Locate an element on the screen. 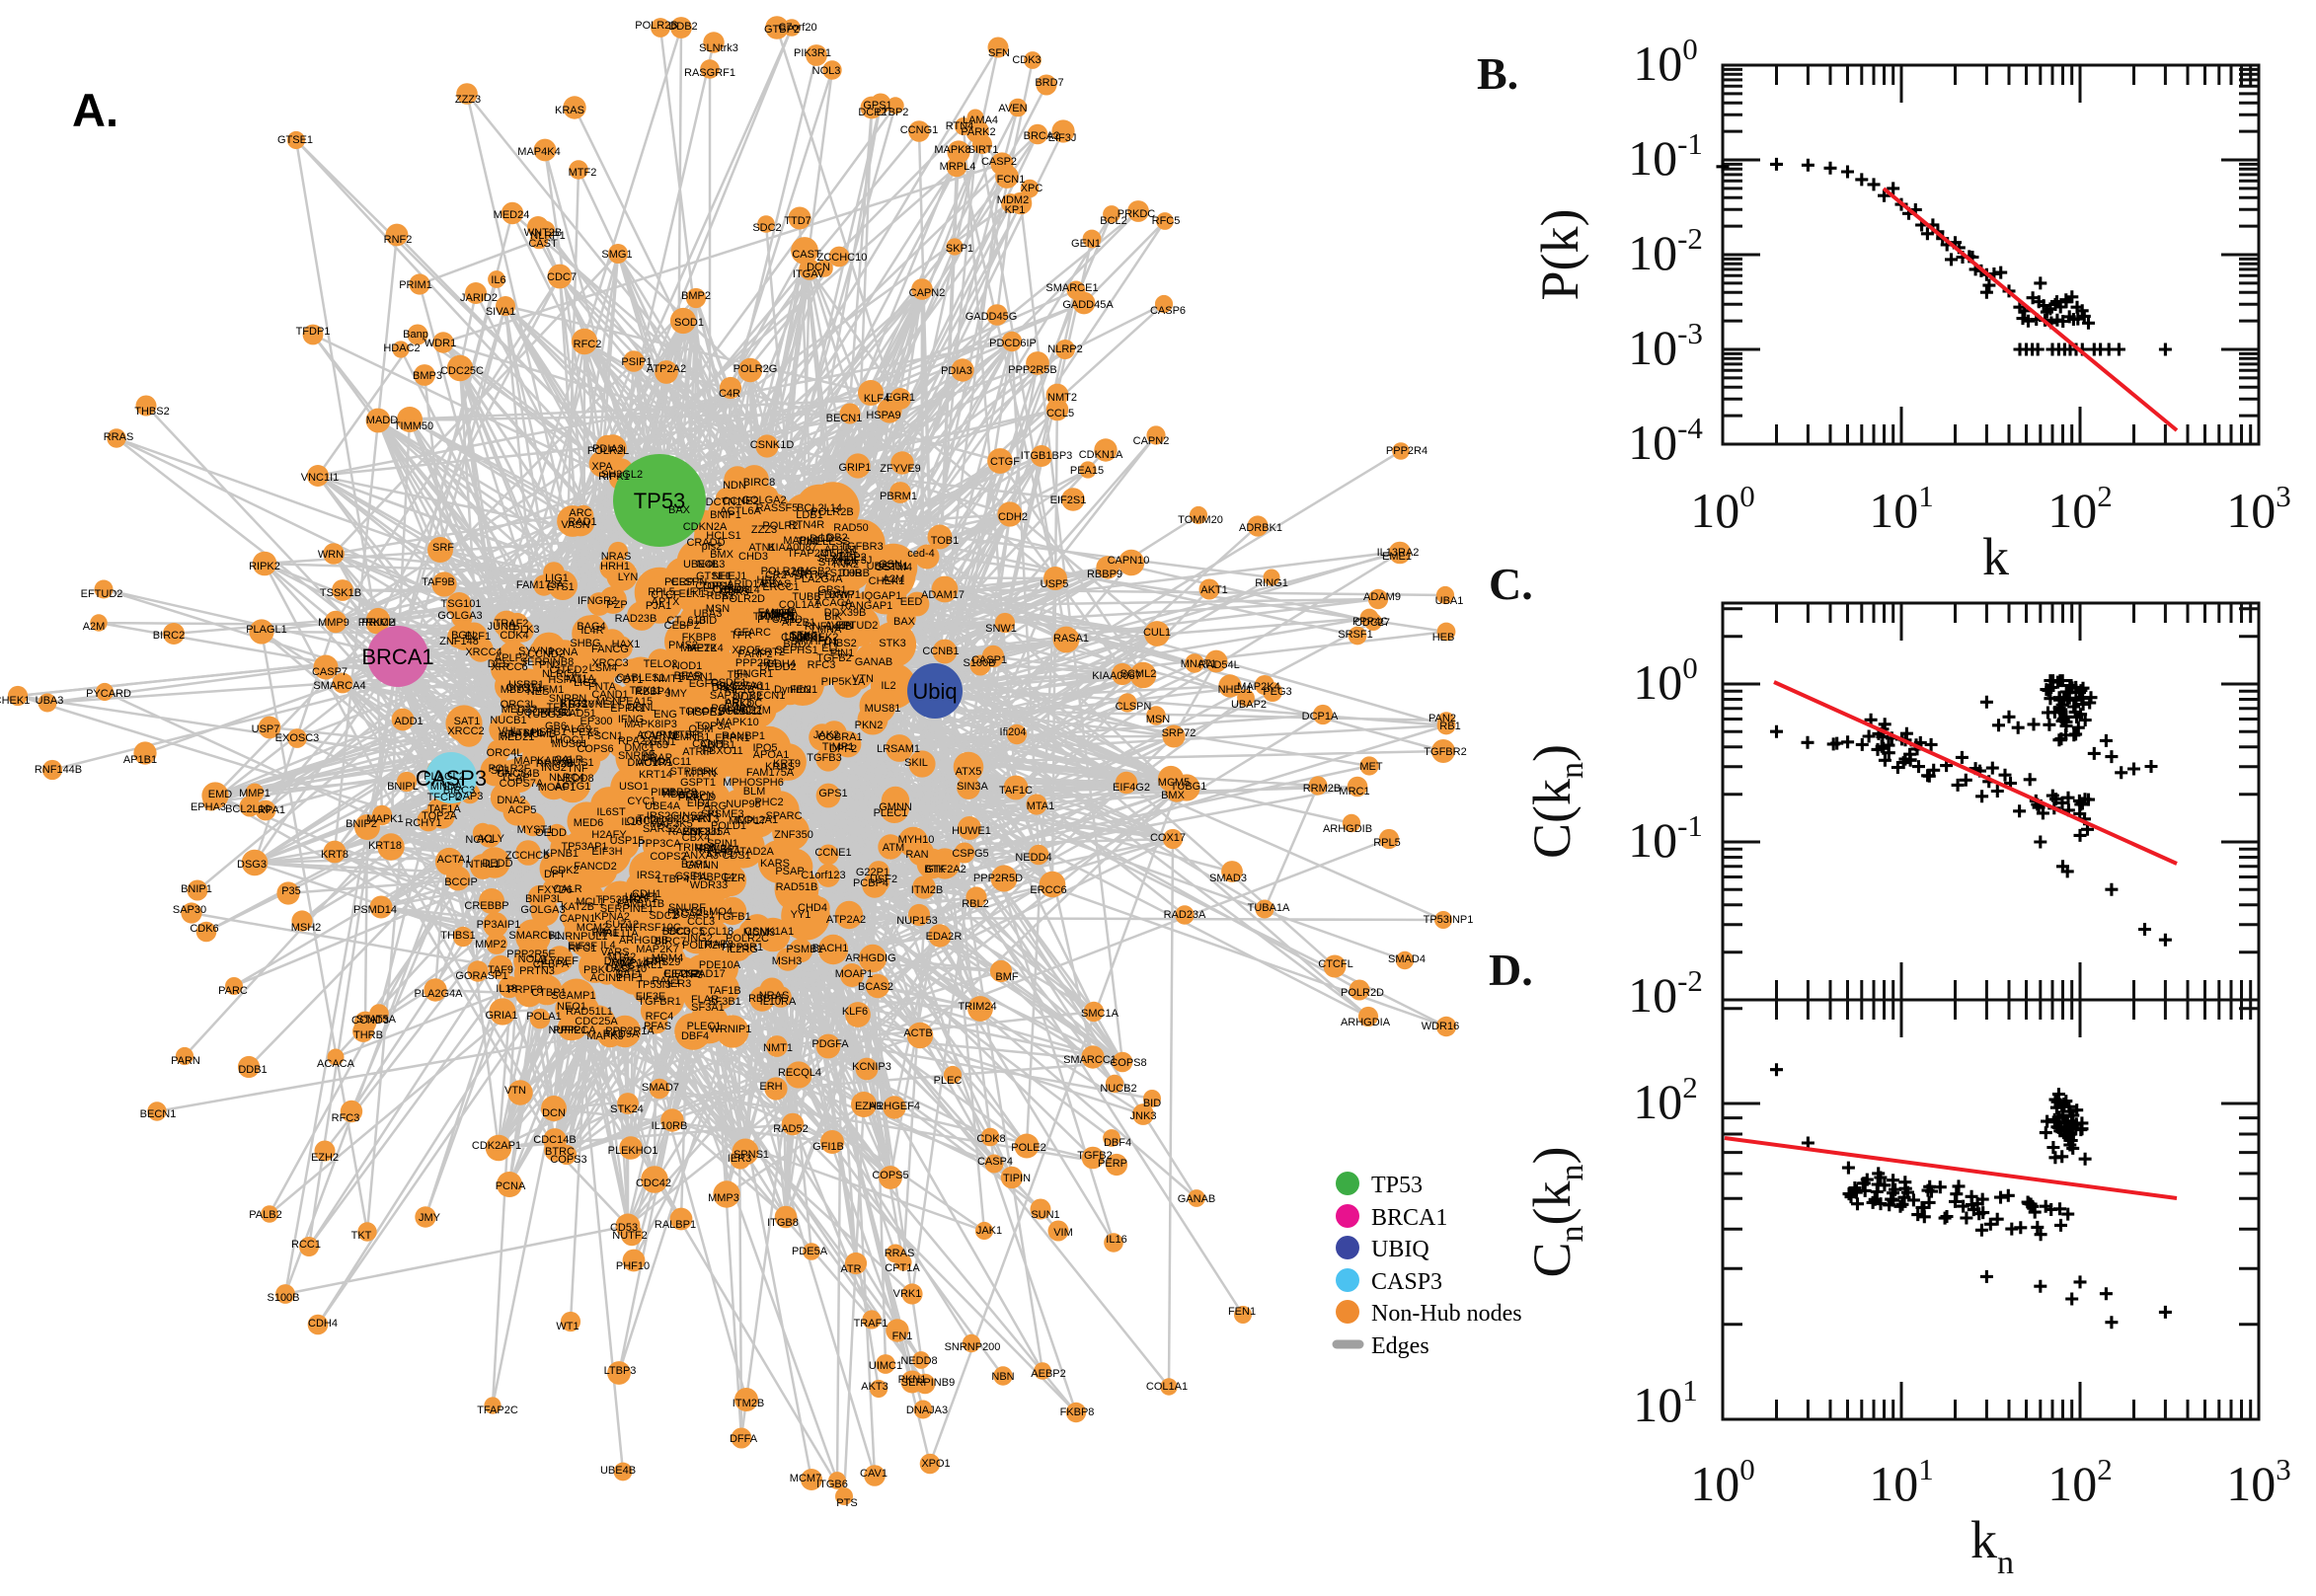 The width and height of the screenshot is (2316, 1596). svg-text: DNAJA3 is located at coordinates (927, 1410).